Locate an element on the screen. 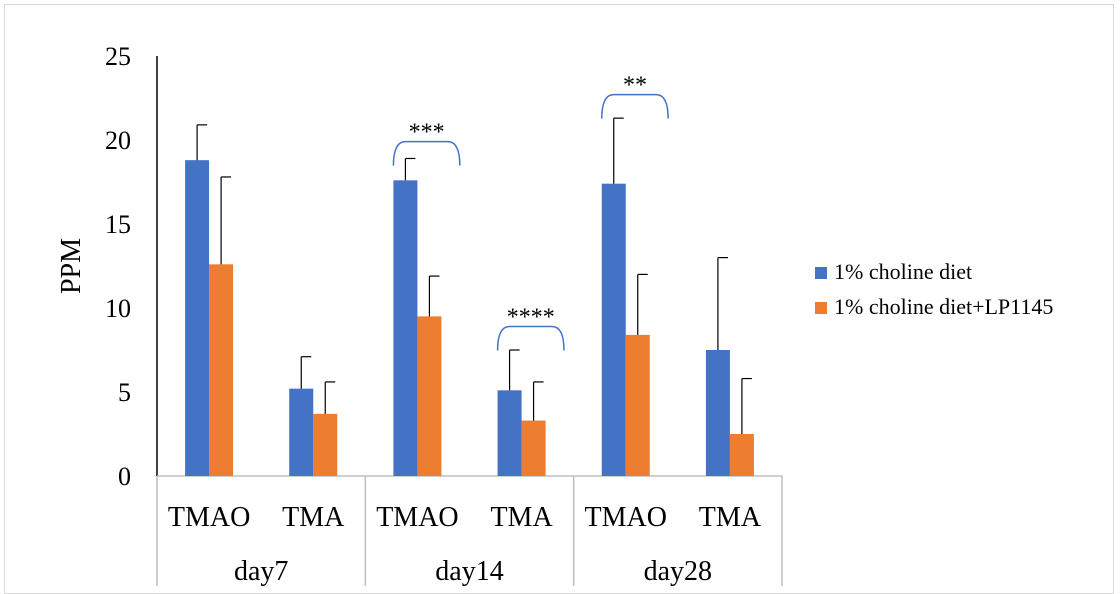 The width and height of the screenshot is (1120, 594). significance-label: ** is located at coordinates (635, 86).